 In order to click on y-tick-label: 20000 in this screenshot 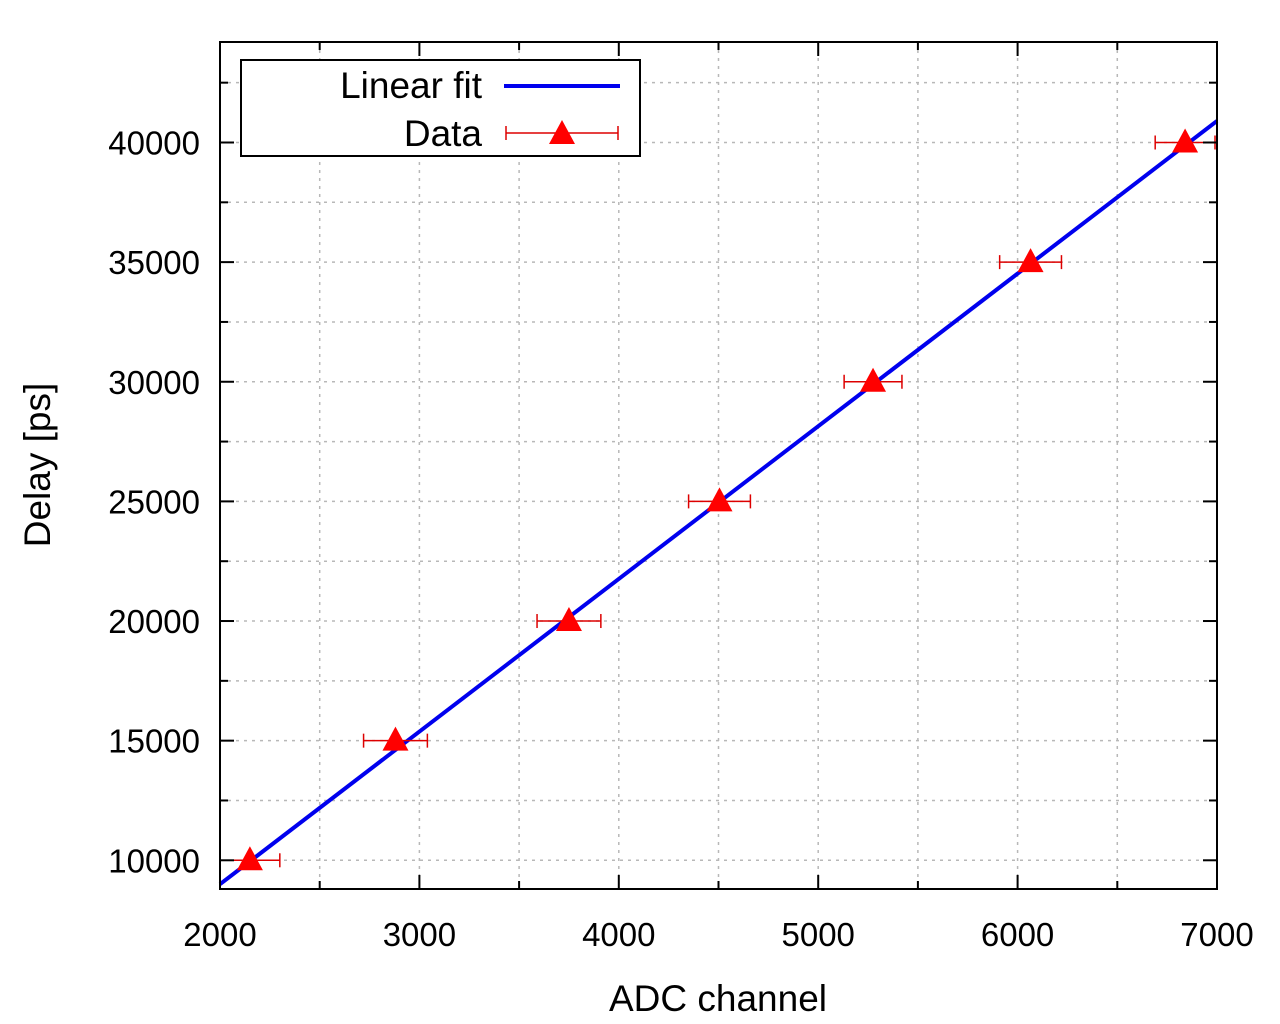, I will do `click(154, 621)`.